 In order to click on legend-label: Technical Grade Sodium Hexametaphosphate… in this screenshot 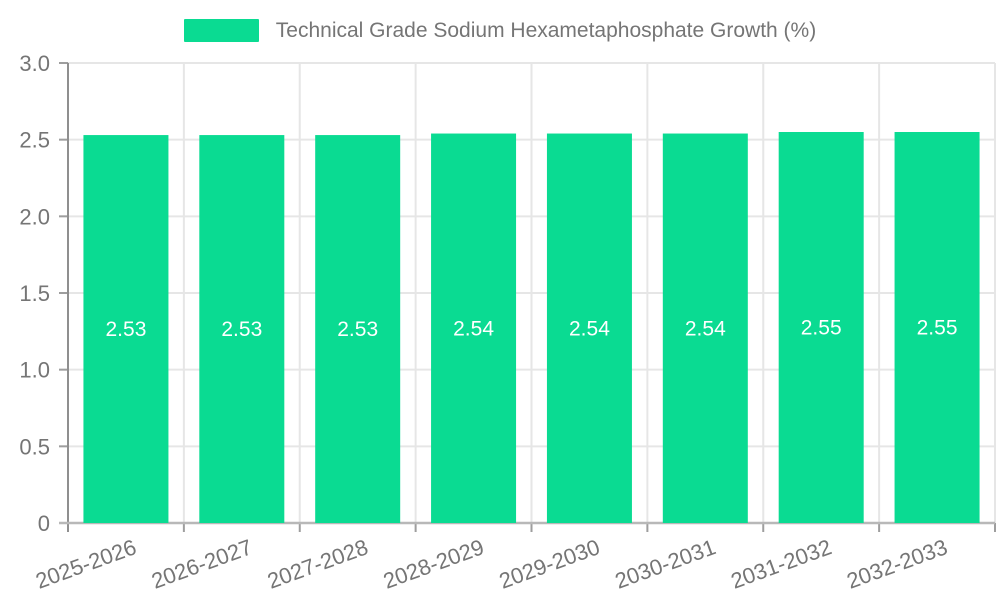, I will do `click(546, 30)`.